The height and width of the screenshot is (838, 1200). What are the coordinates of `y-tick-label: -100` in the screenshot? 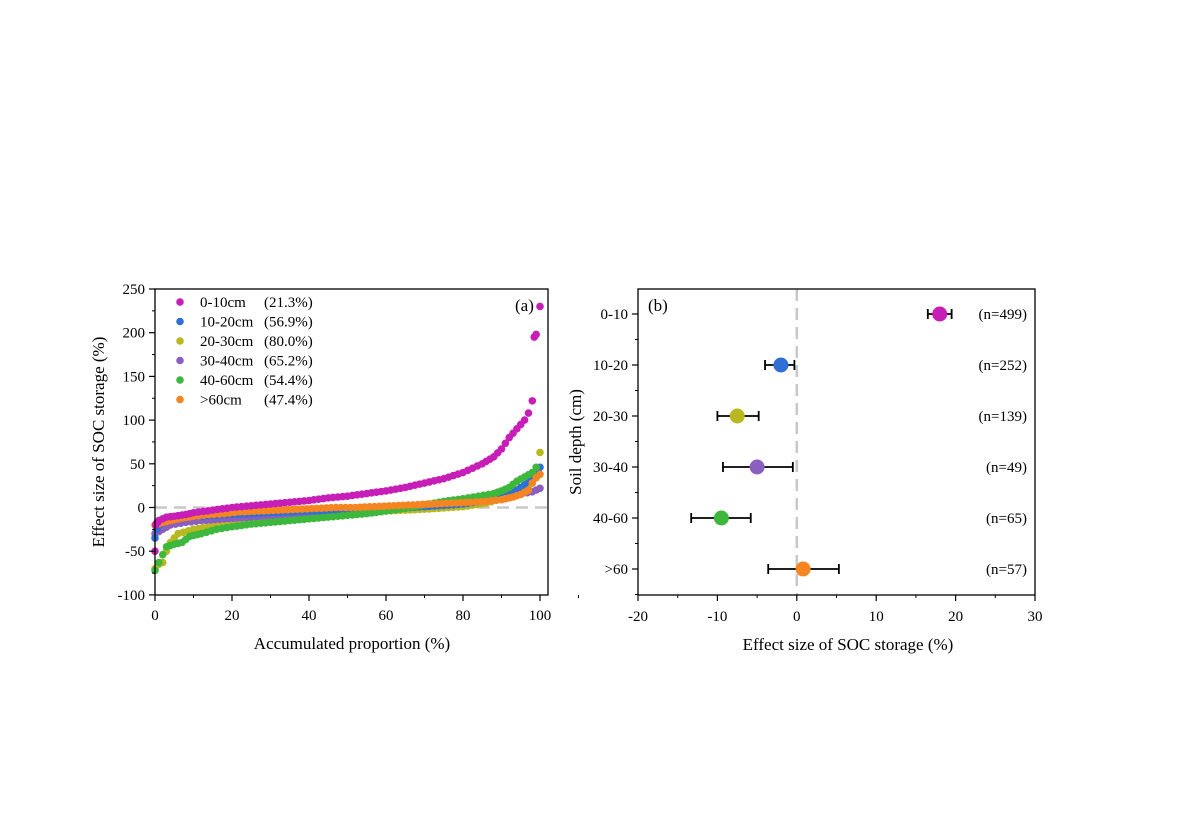 It's located at (132, 596).